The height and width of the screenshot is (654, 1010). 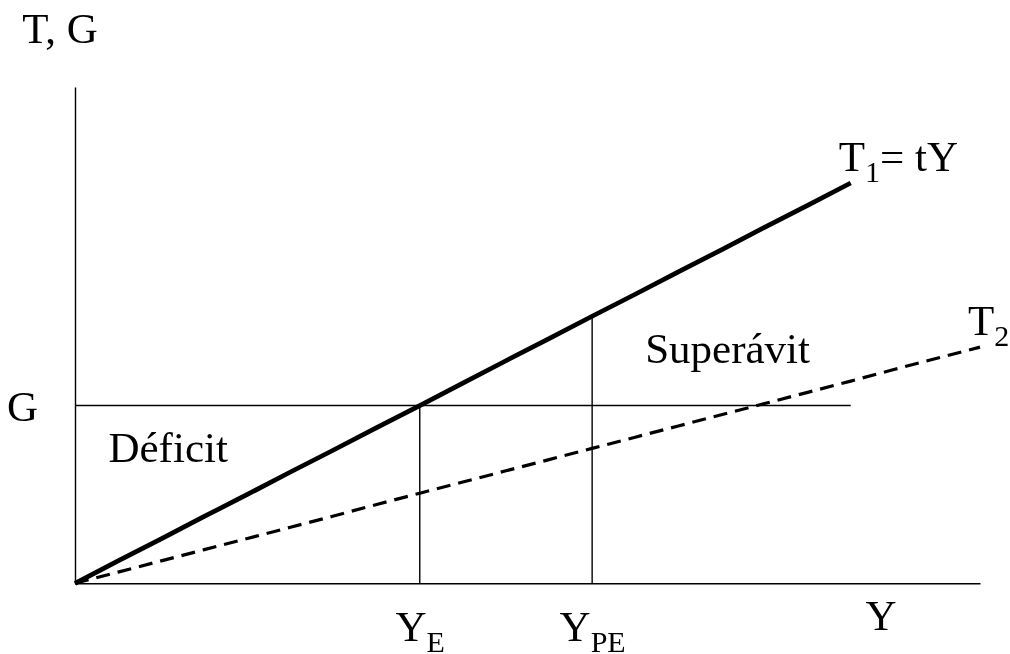 I want to click on x-tick-label: Y$_{E}$, so click(x=420, y=628).